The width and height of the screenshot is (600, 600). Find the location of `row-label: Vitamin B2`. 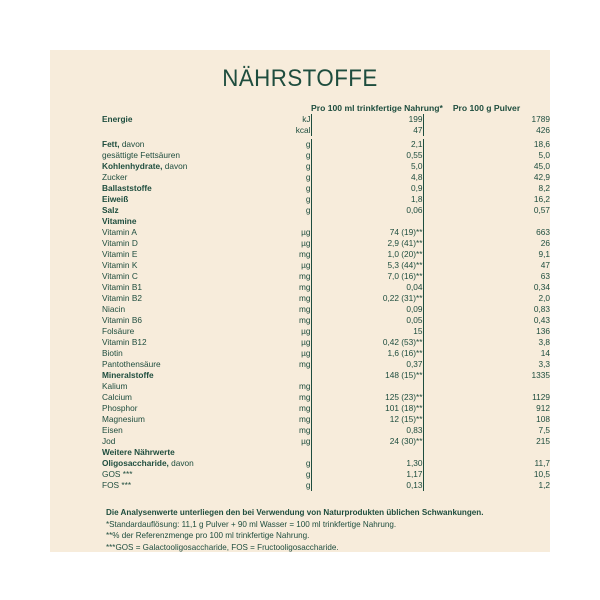

row-label: Vitamin B2 is located at coordinates (122, 298).